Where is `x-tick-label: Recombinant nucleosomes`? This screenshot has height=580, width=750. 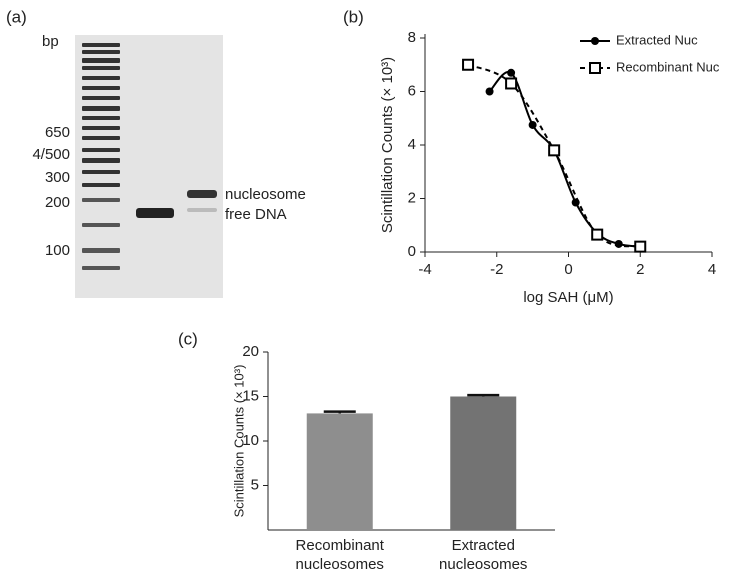
x-tick-label: Recombinant nucleosomes is located at coordinates (339, 555).